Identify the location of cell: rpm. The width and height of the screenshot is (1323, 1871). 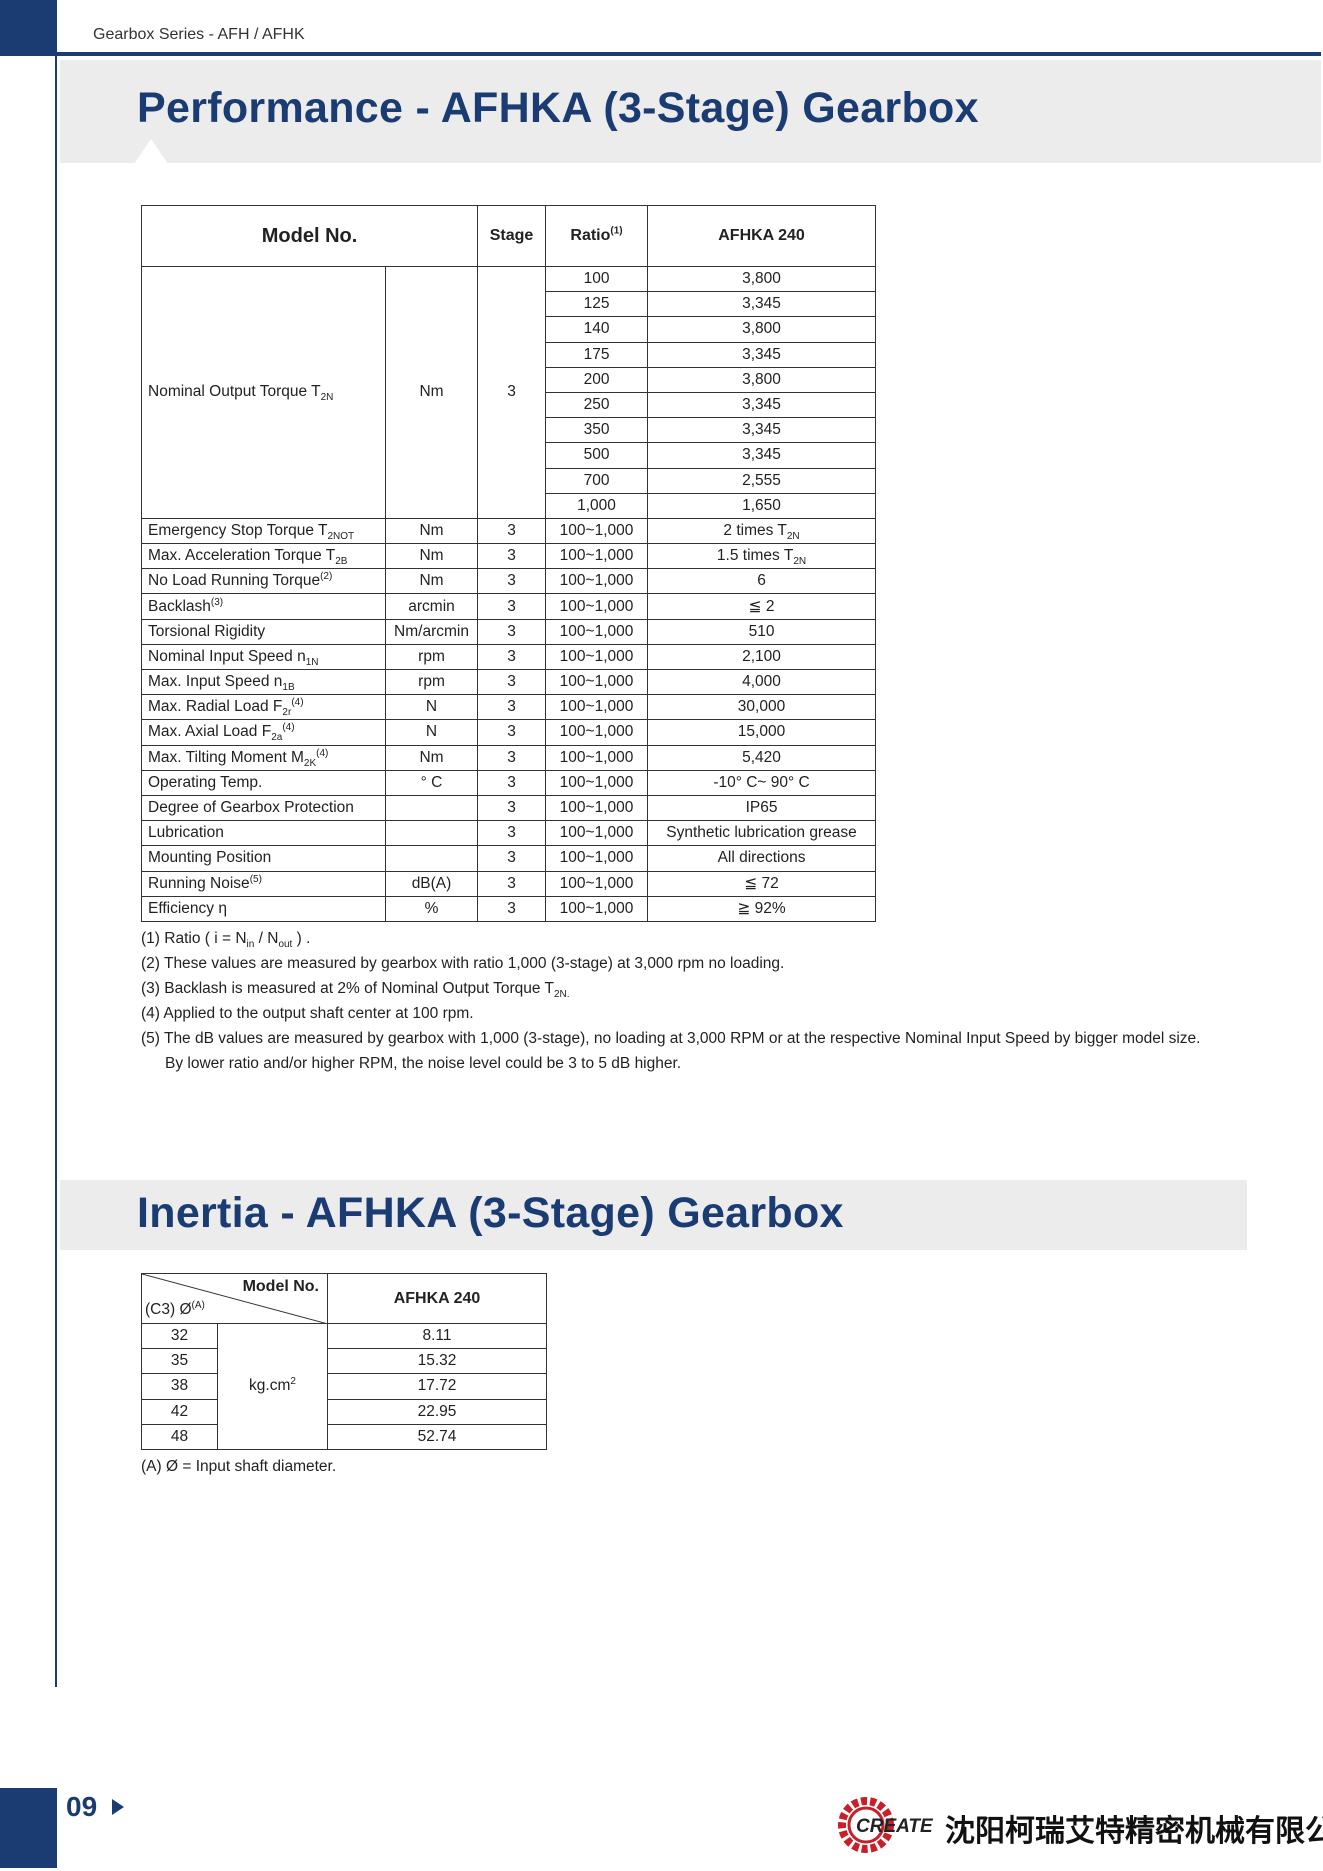
(431, 657).